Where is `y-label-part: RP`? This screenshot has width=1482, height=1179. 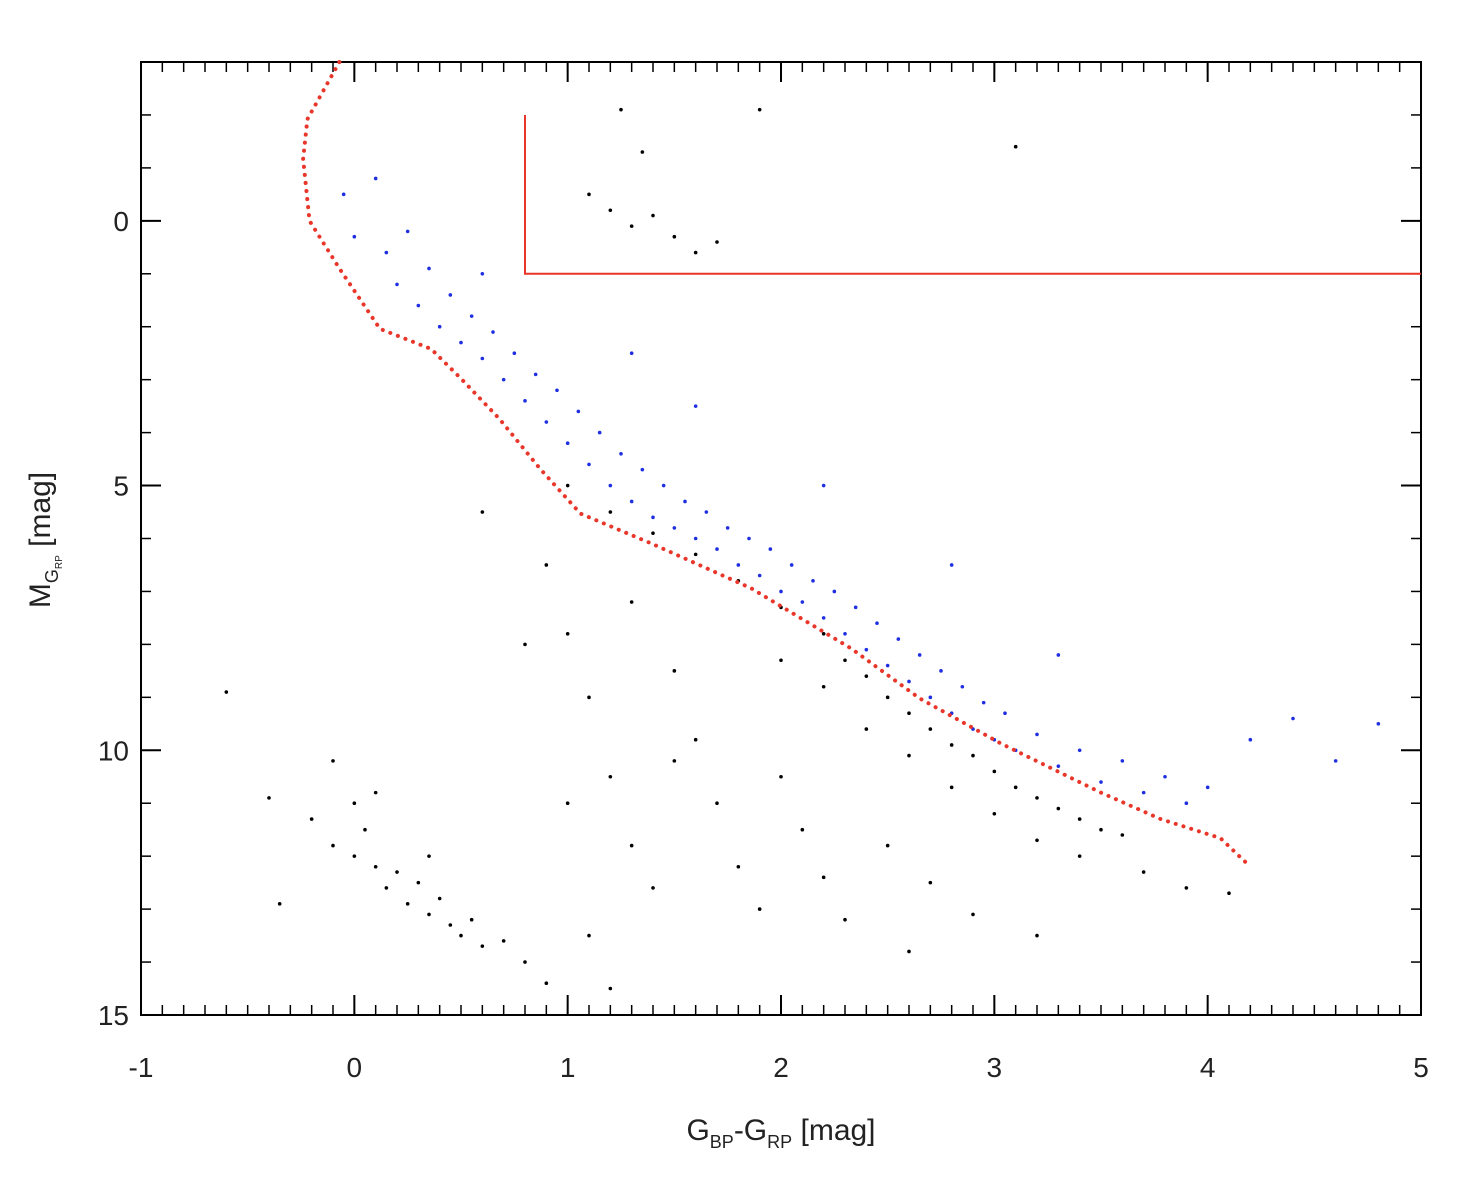
y-label-part: RP is located at coordinates (59, 562).